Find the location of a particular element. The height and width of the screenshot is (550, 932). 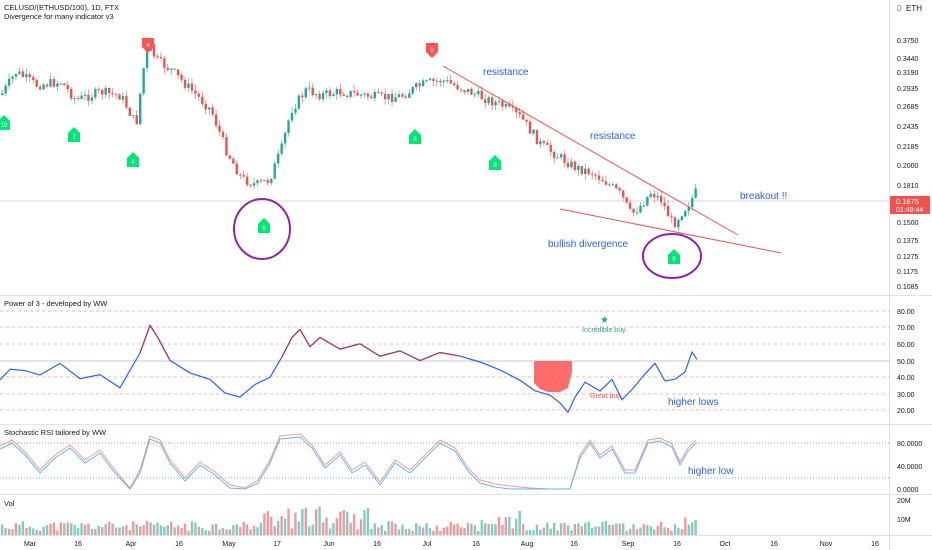

power-tick: 30.00 is located at coordinates (906, 395).